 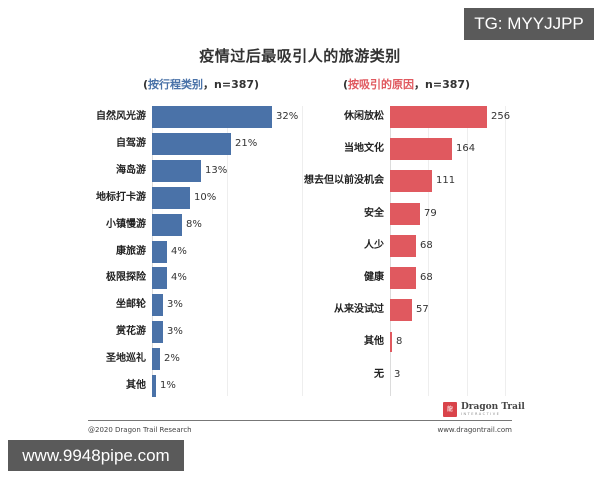 What do you see at coordinates (442, 84) in the screenshot?
I see `right-subtitle-rest: ，n=387)` at bounding box center [442, 84].